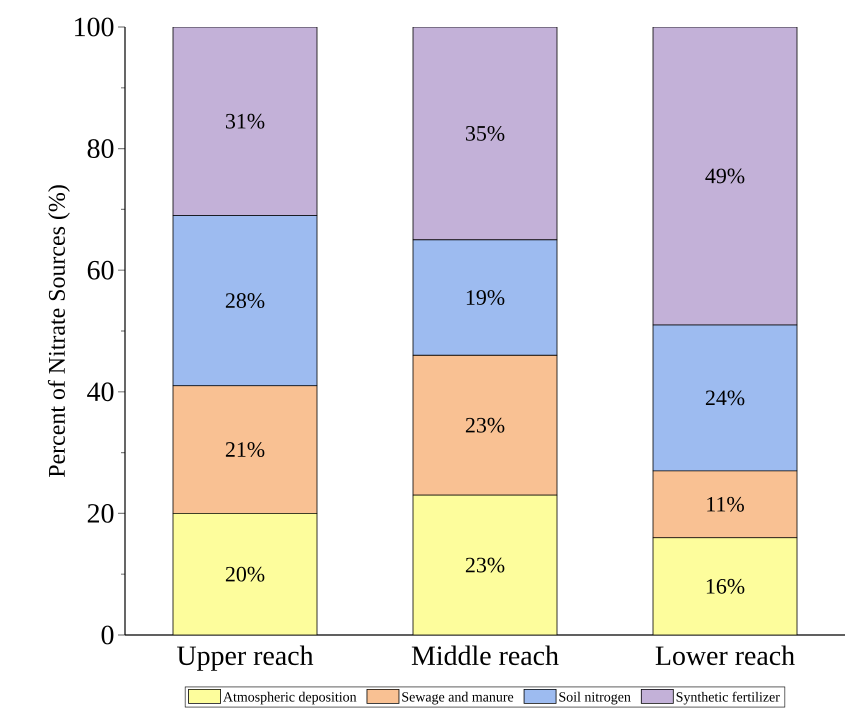  Describe the element at coordinates (289, 698) in the screenshot. I see `legend-label: Atmospheric deposition` at that location.